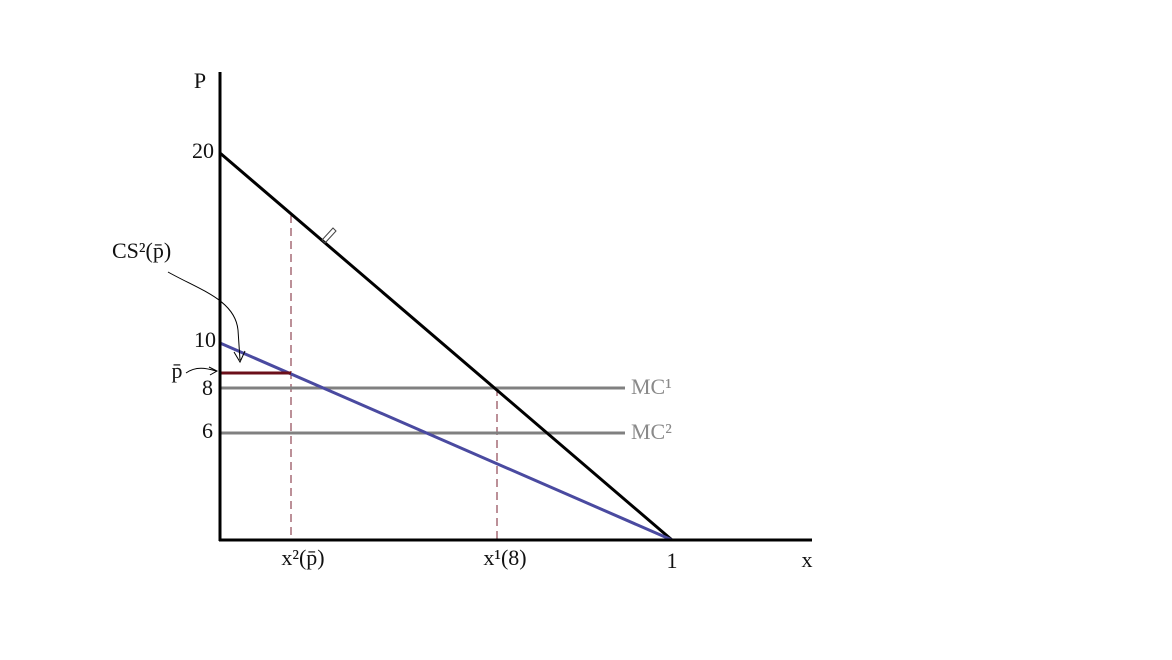 The height and width of the screenshot is (660, 1172). I want to click on x-label: 1, so click(672, 560).